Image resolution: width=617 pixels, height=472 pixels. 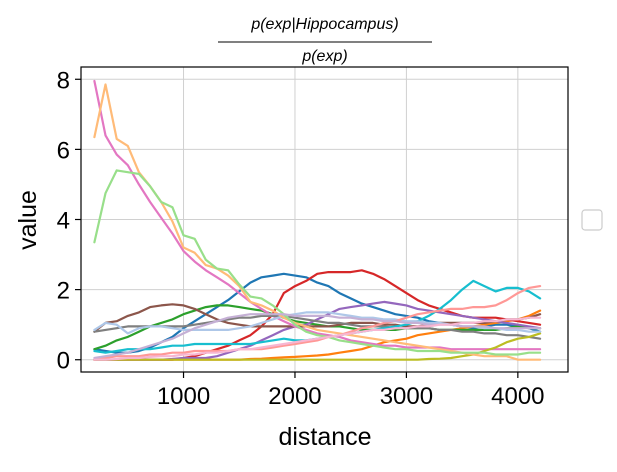 What do you see at coordinates (183, 396) in the screenshot?
I see `x-tick-label: 1000` at bounding box center [183, 396].